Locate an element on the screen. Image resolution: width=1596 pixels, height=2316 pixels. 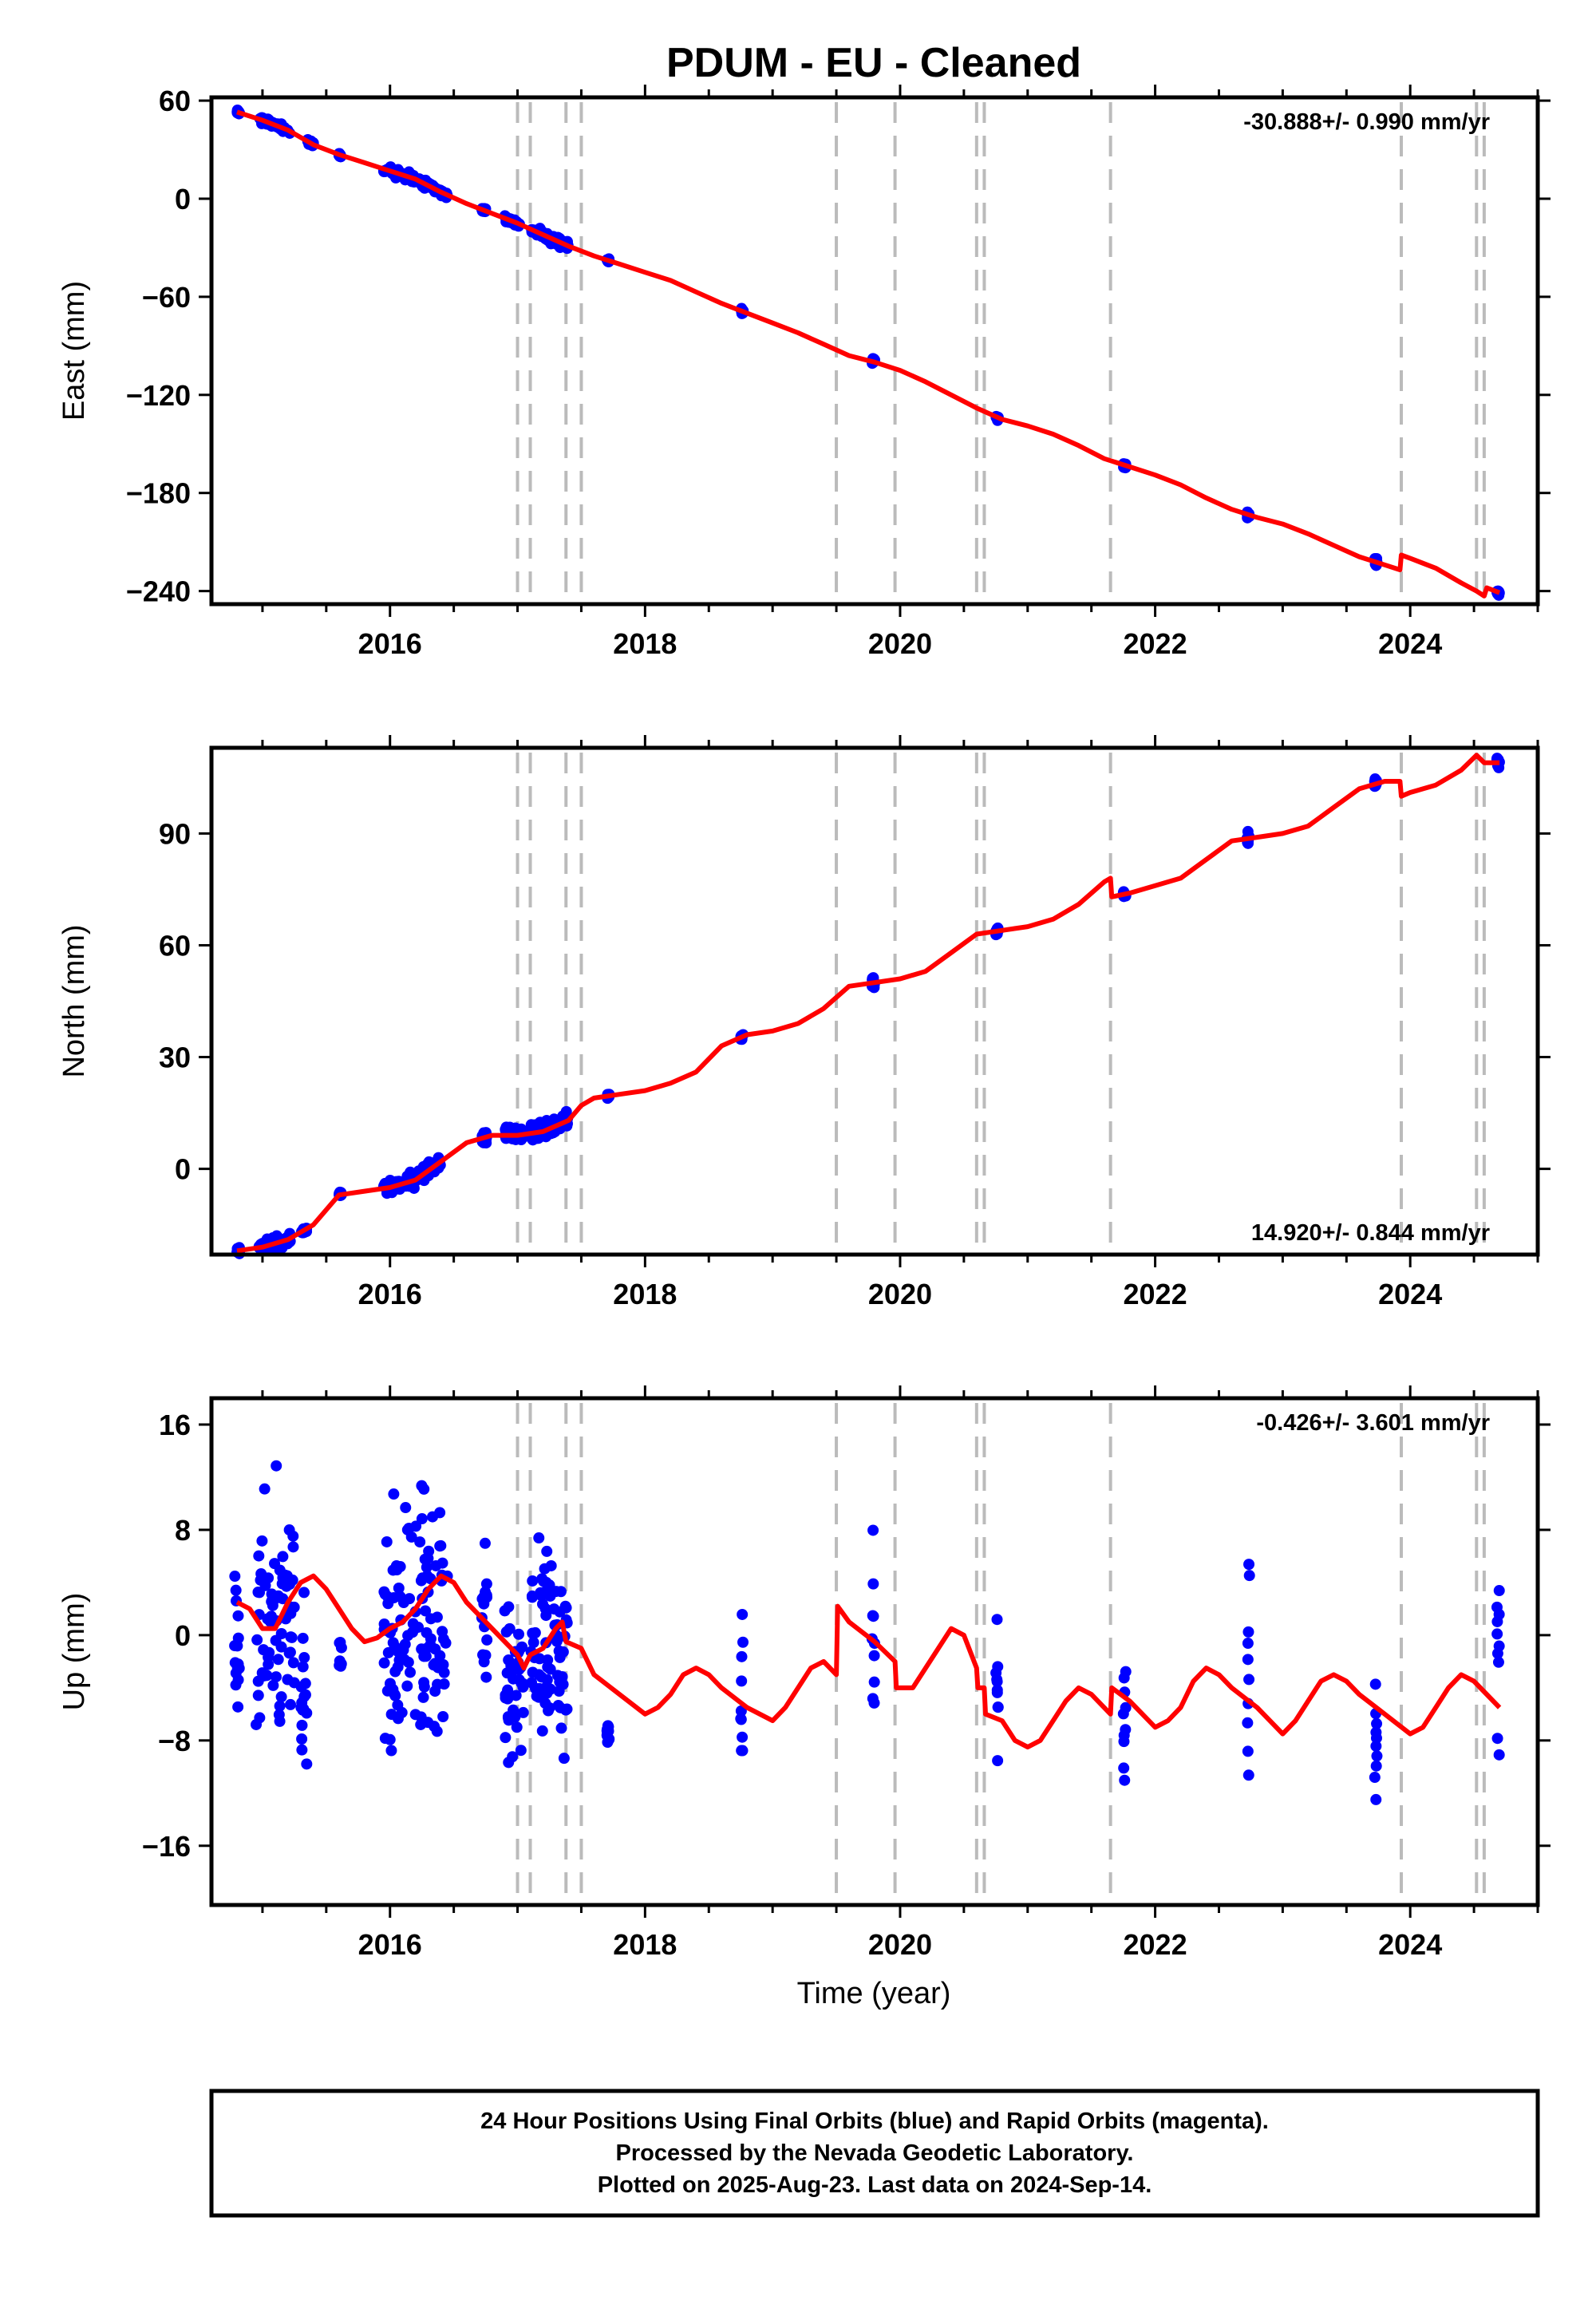
y-tick-label: −16 is located at coordinates (166, 1846).